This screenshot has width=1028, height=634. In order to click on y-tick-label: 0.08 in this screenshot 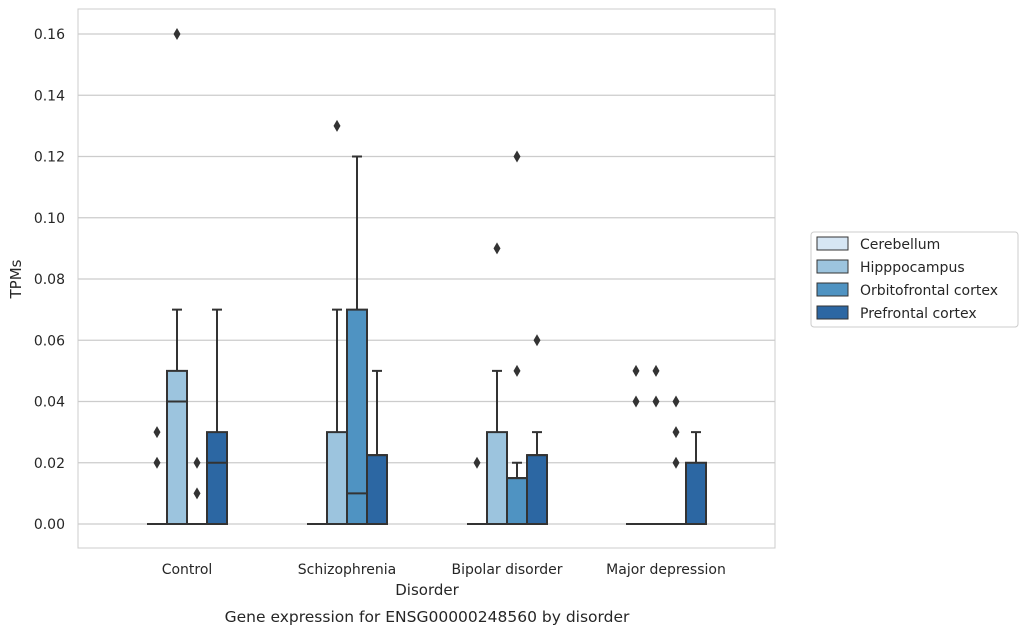, I will do `click(49, 280)`.